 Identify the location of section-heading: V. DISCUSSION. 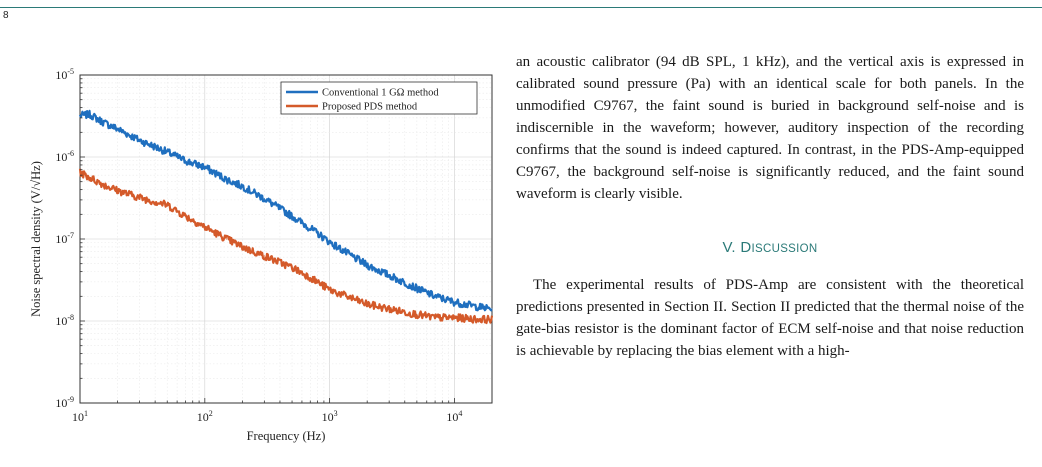
(770, 248).